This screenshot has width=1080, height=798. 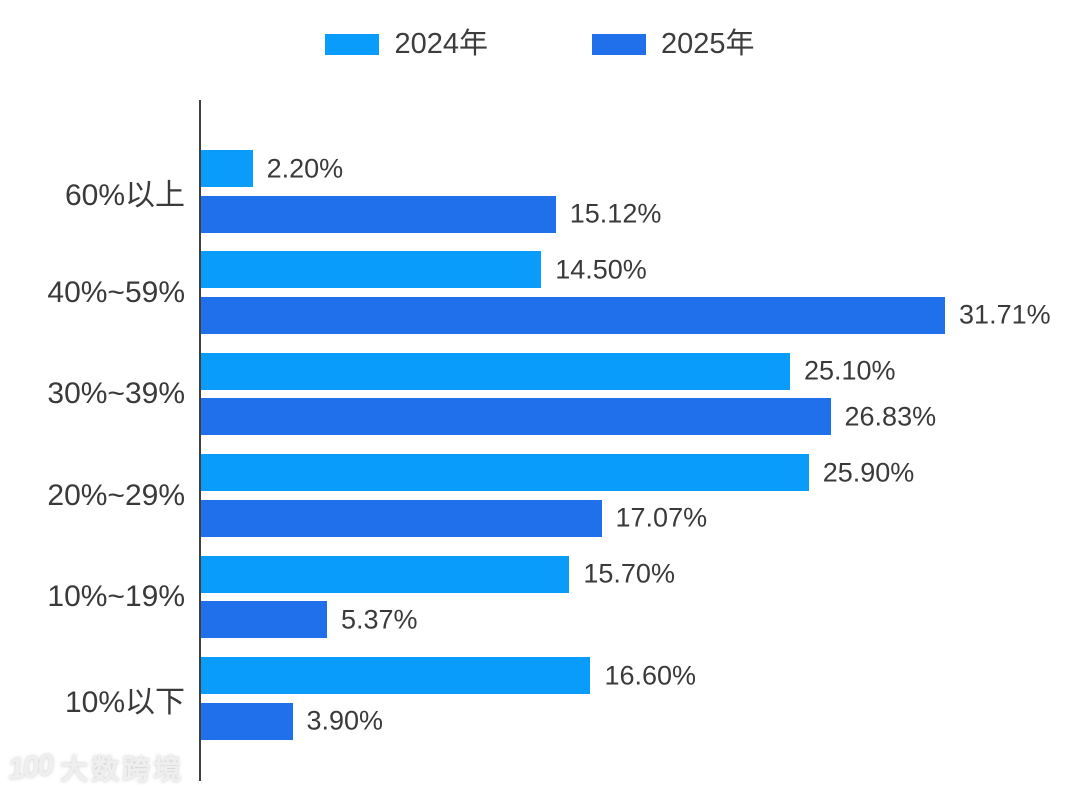 I want to click on bar-row: 2.20%, so click(x=631, y=168).